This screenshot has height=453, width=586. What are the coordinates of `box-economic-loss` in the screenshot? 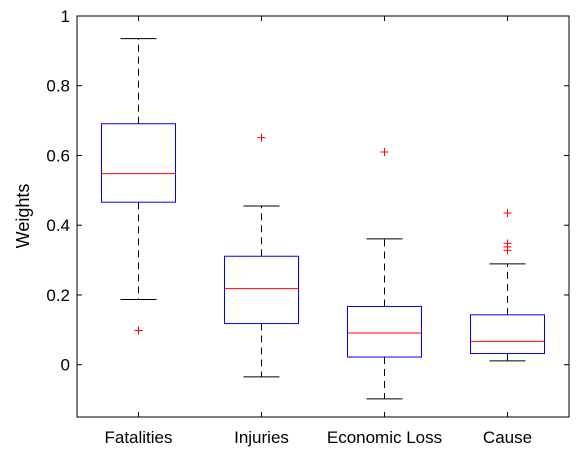 It's located at (384, 273).